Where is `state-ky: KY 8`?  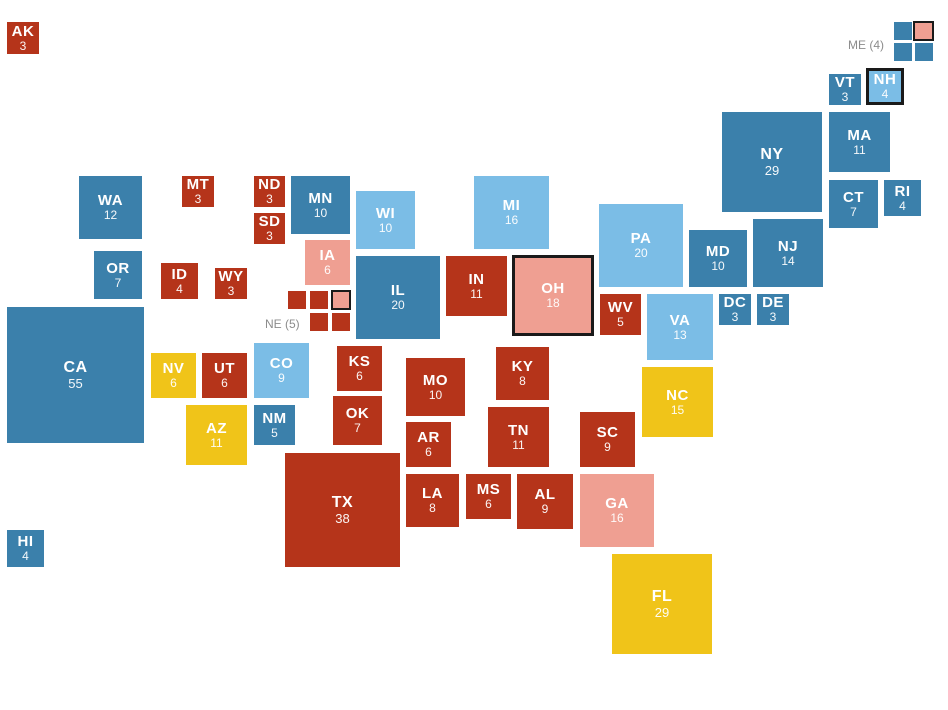 state-ky: KY 8 is located at coordinates (522, 373).